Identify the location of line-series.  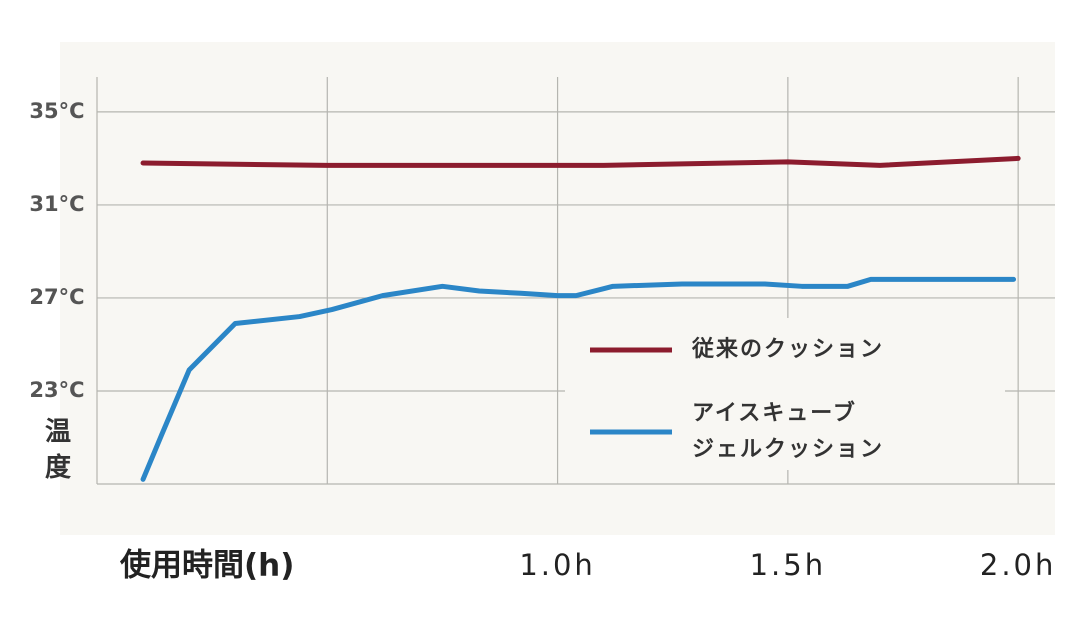
(580, 161).